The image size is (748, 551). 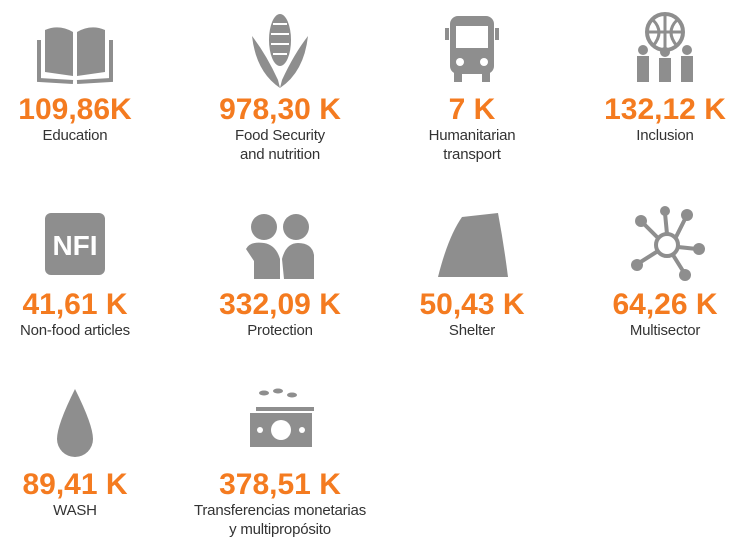 What do you see at coordinates (280, 304) in the screenshot?
I see `sector-value: 332,09 K` at bounding box center [280, 304].